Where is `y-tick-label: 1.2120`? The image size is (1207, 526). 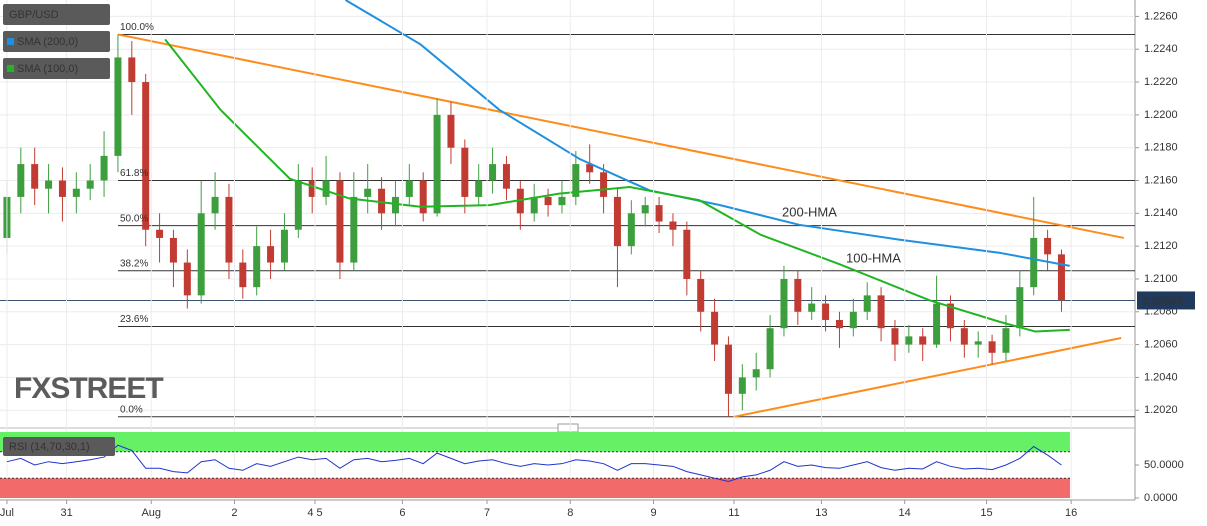
y-tick-label: 1.2120 is located at coordinates (1161, 246).